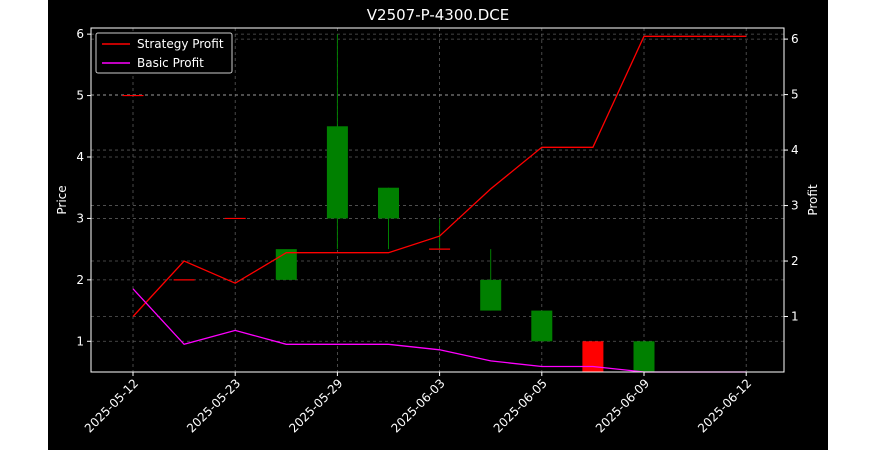 Image resolution: width=878 pixels, height=450 pixels. What do you see at coordinates (795, 206) in the screenshot?
I see `y-right-tick-label: 3` at bounding box center [795, 206].